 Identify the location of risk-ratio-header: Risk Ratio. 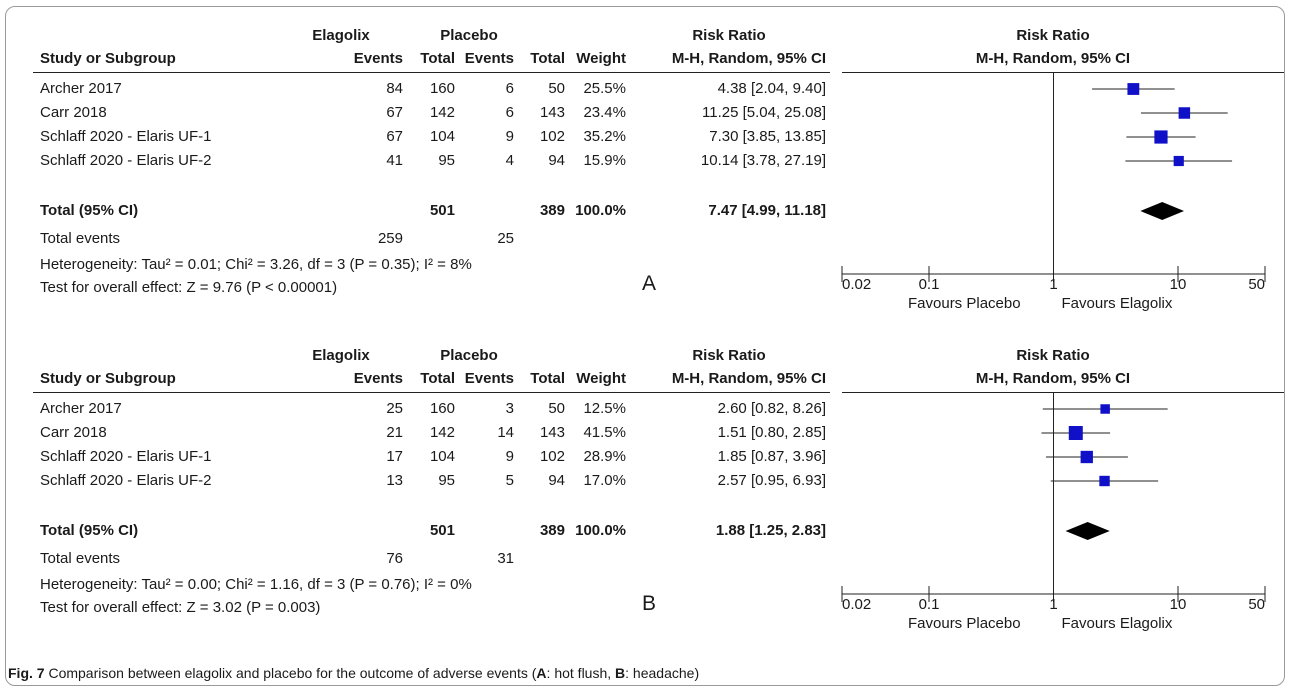
(729, 355).